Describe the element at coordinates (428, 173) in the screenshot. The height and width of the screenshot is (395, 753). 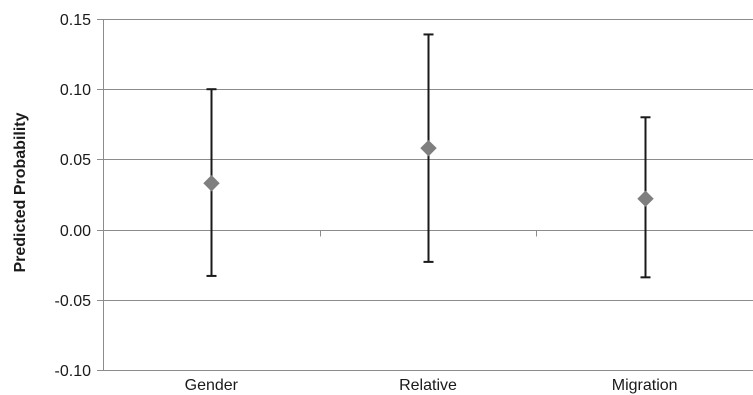
I see `point-markers` at that location.